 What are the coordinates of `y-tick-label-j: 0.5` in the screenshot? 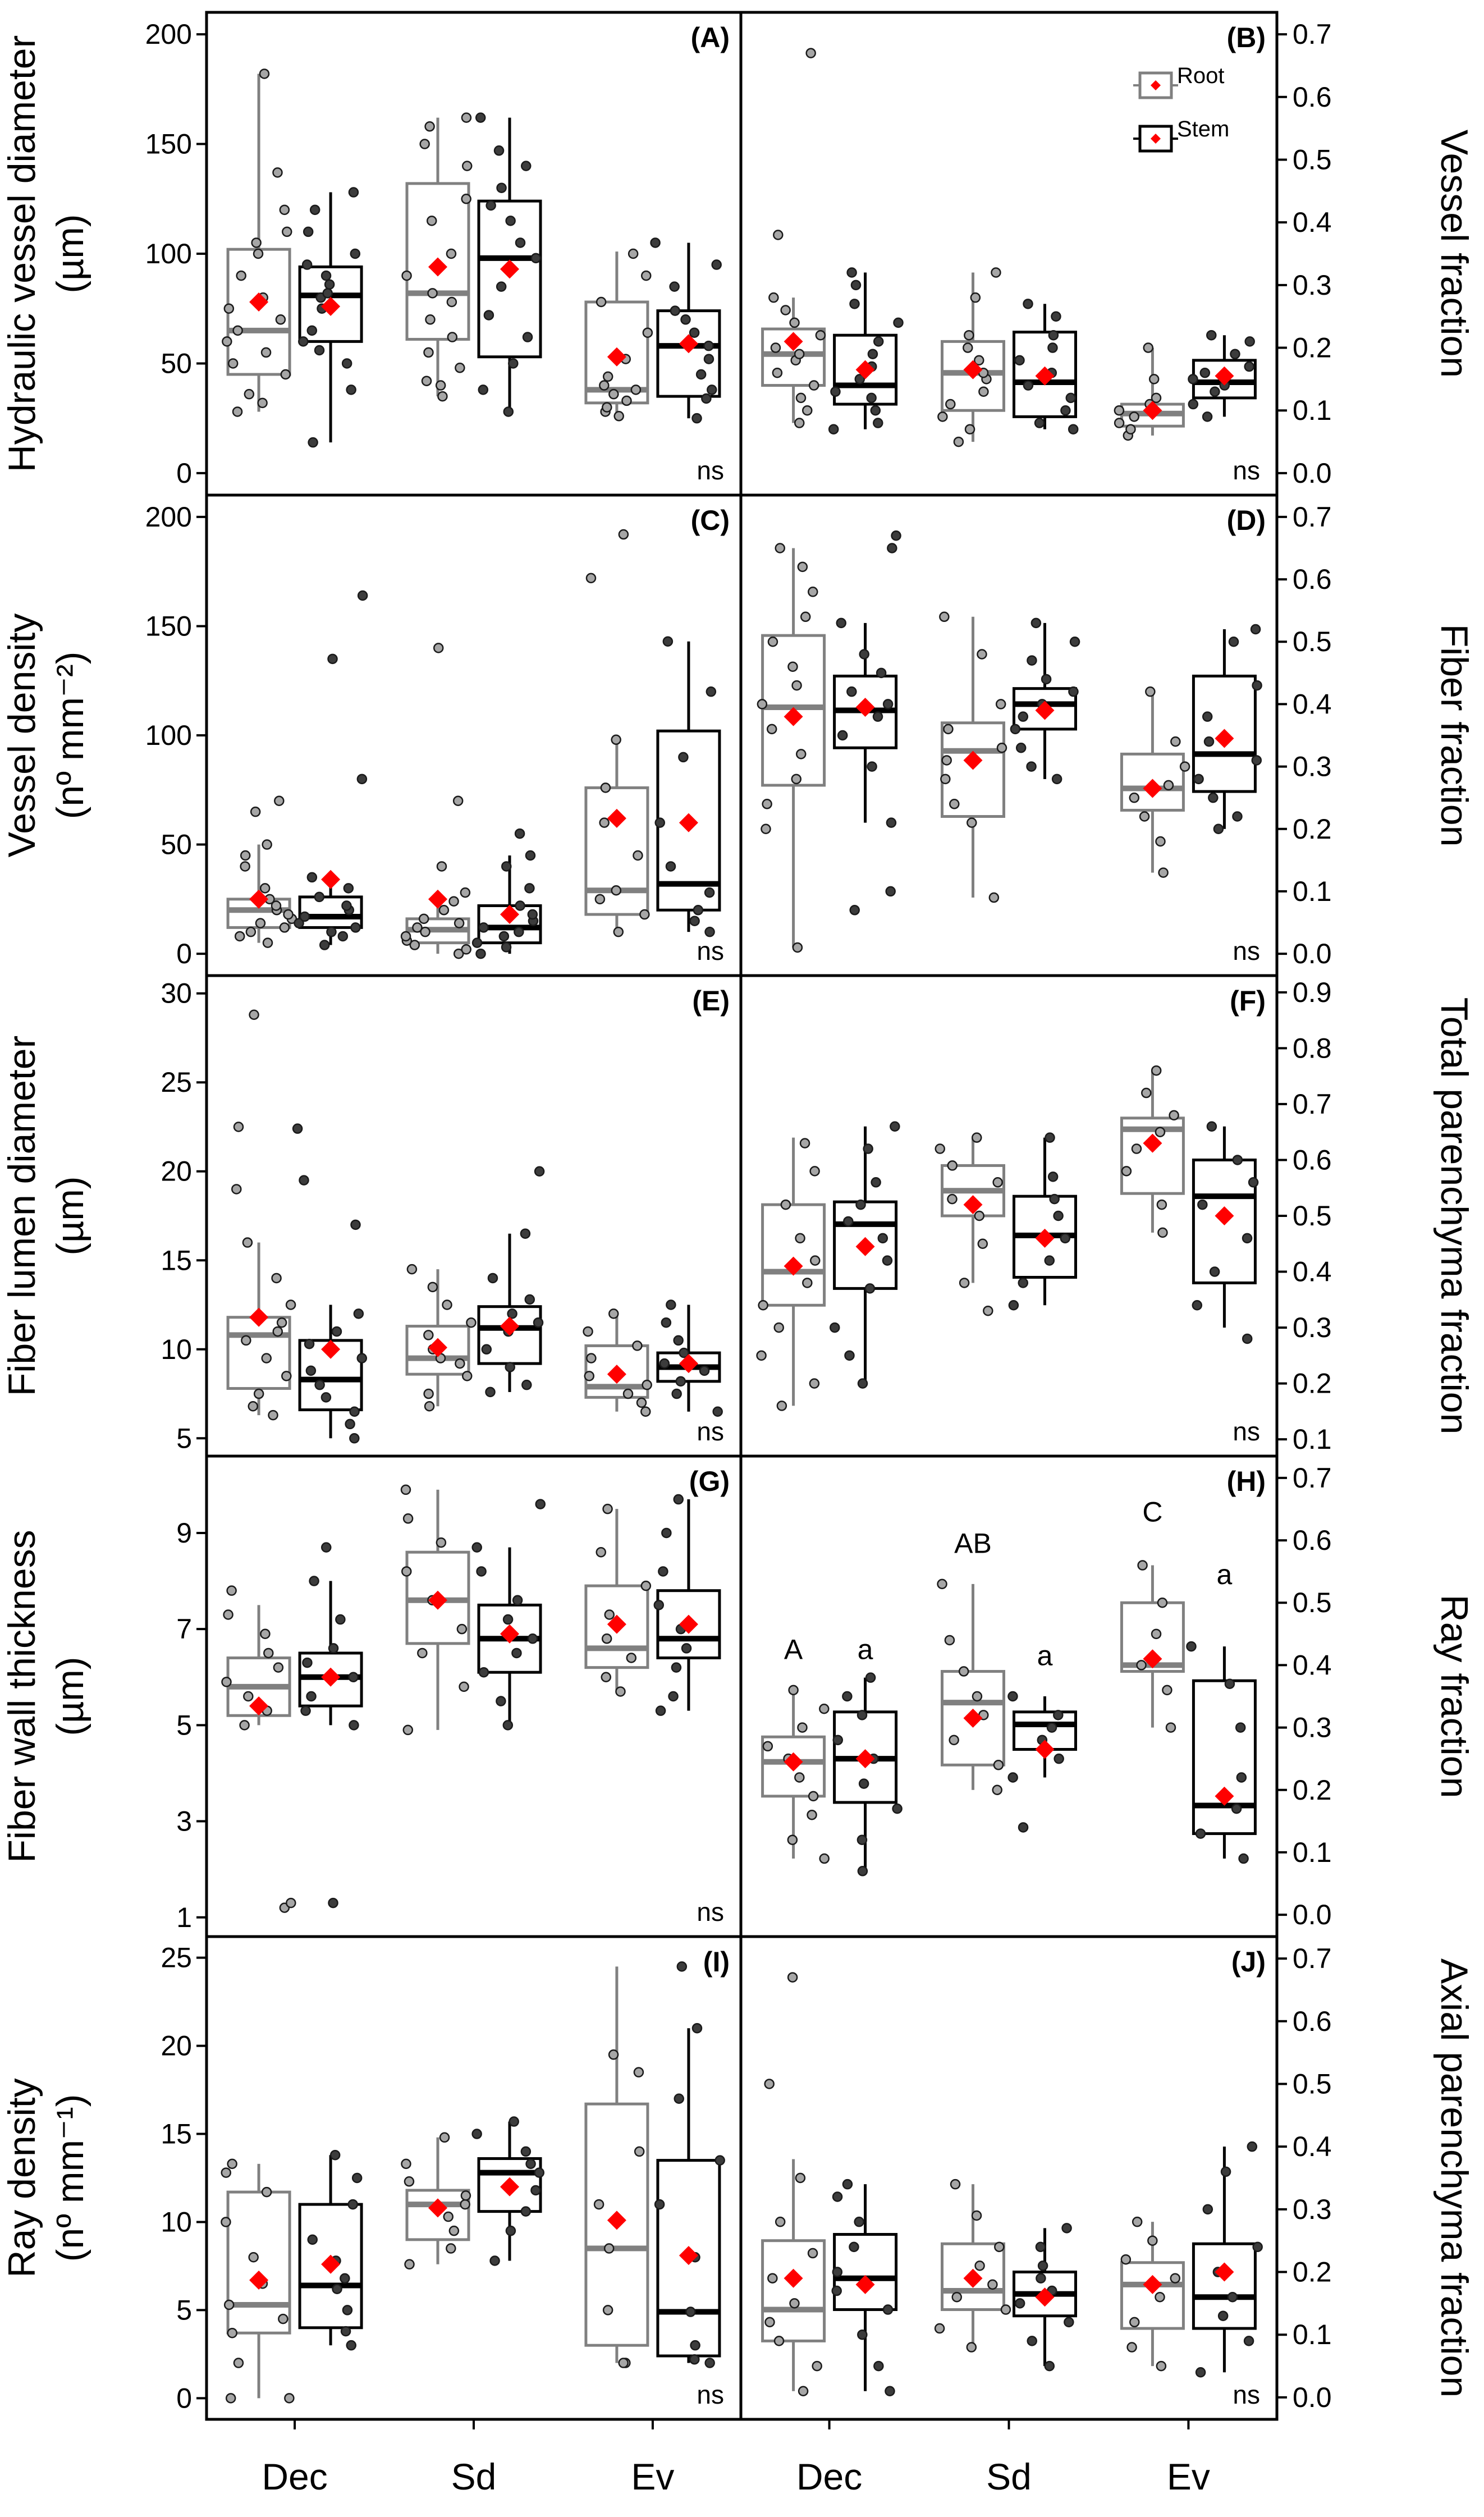 It's located at (1313, 2083).